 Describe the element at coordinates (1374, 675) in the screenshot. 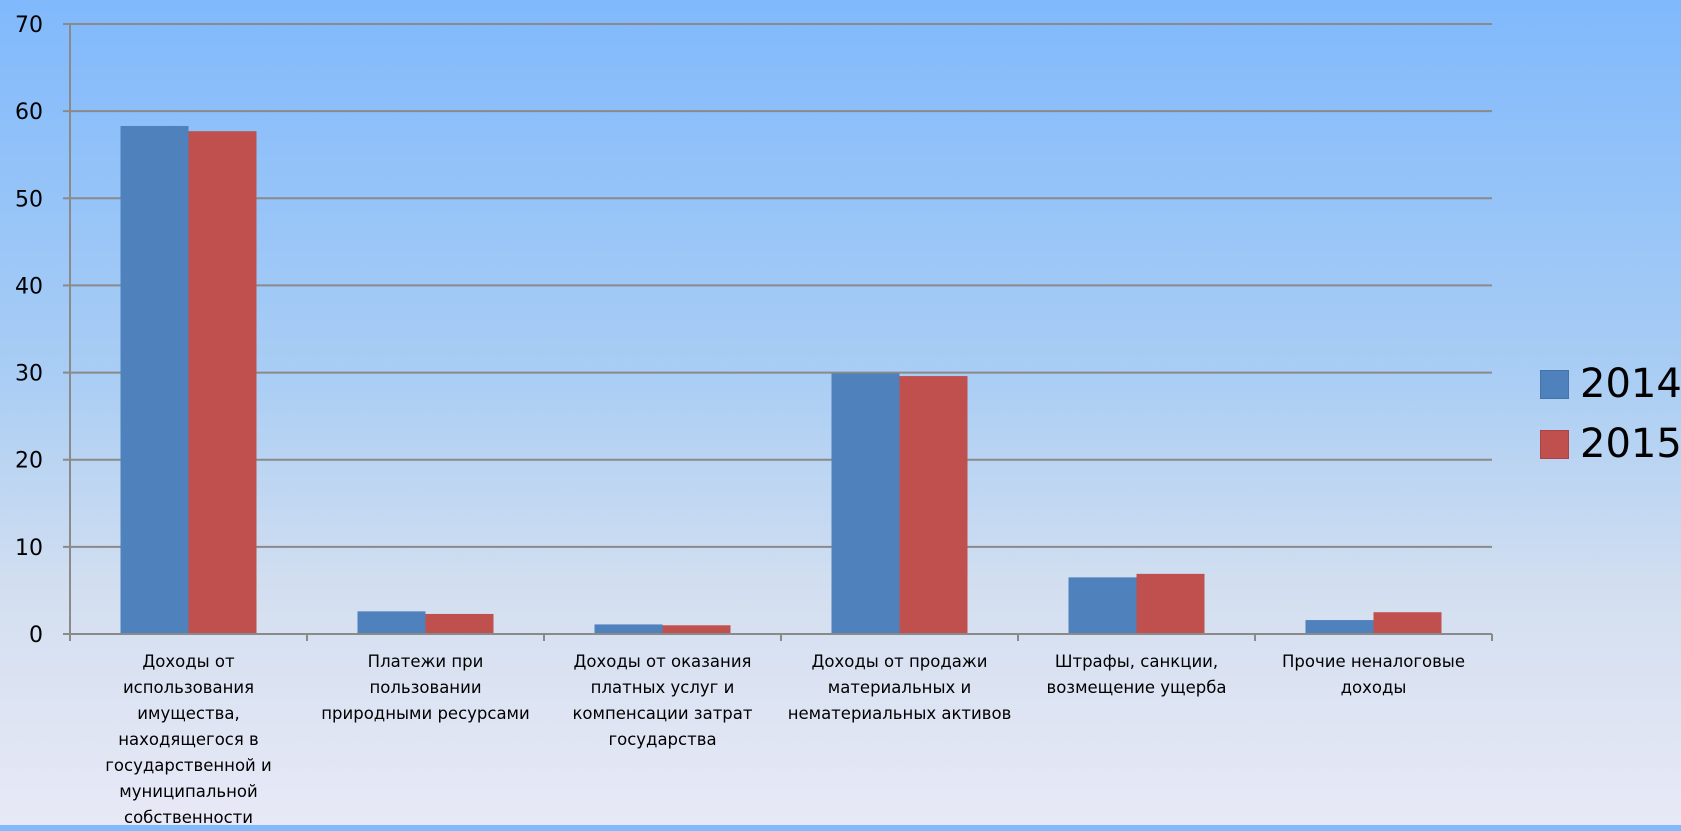

I see `x-tick-label: Прочие неналоговые доходы` at that location.